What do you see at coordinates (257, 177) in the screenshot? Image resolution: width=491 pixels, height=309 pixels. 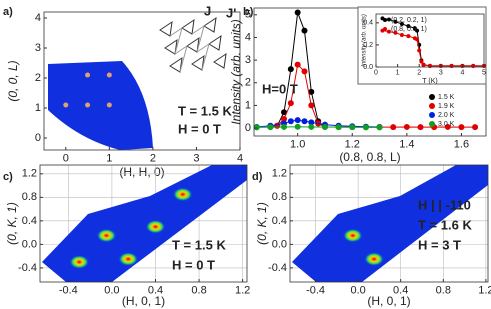 I see `panel-label: d)` at bounding box center [257, 177].